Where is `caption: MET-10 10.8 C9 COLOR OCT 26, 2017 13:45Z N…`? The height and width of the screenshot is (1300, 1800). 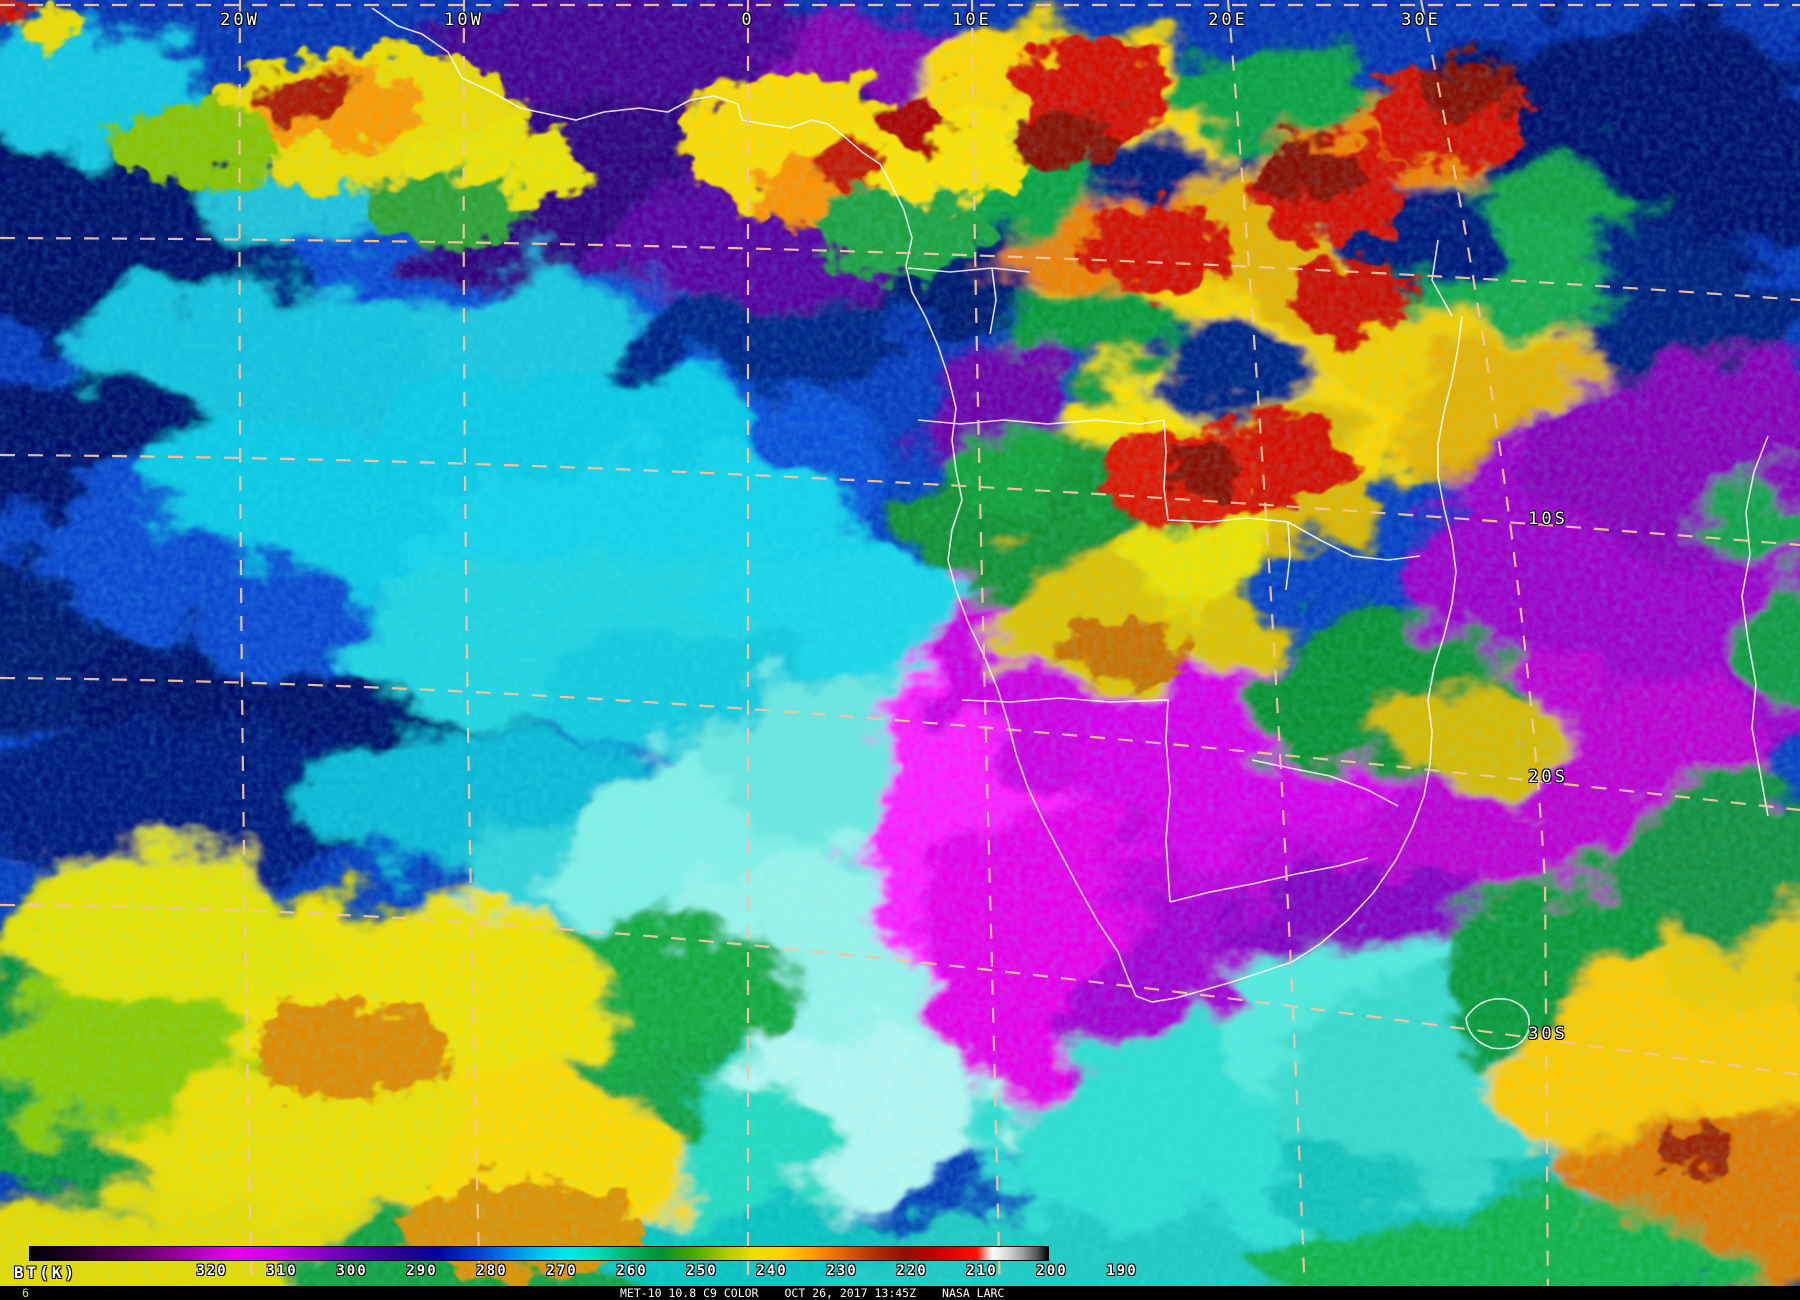 caption: MET-10 10.8 C9 COLOR OCT 26, 2017 13:45Z N… is located at coordinates (825, 1293).